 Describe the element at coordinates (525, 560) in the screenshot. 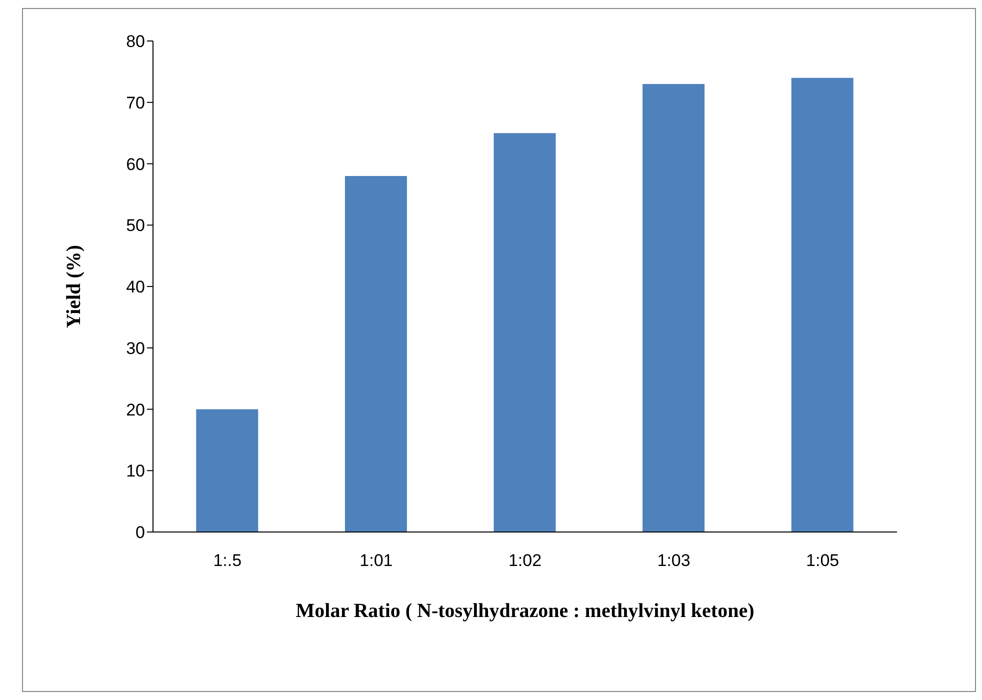

I see `x-tick-label: 1:02` at that location.